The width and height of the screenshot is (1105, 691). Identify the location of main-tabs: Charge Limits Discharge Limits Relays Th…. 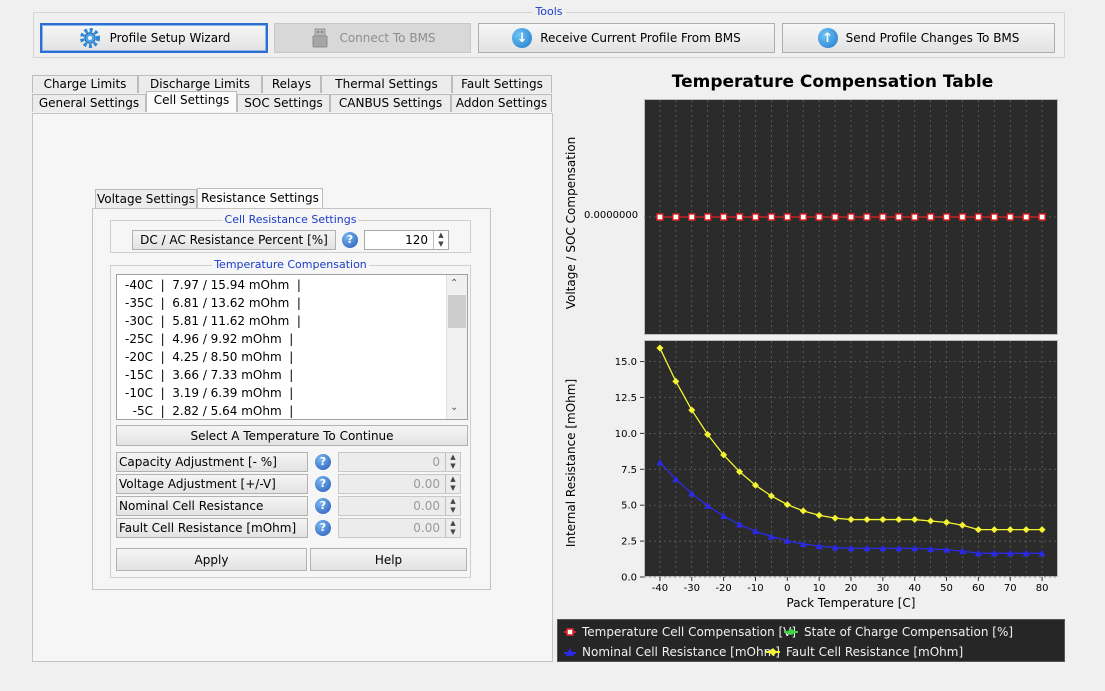
(292, 95).